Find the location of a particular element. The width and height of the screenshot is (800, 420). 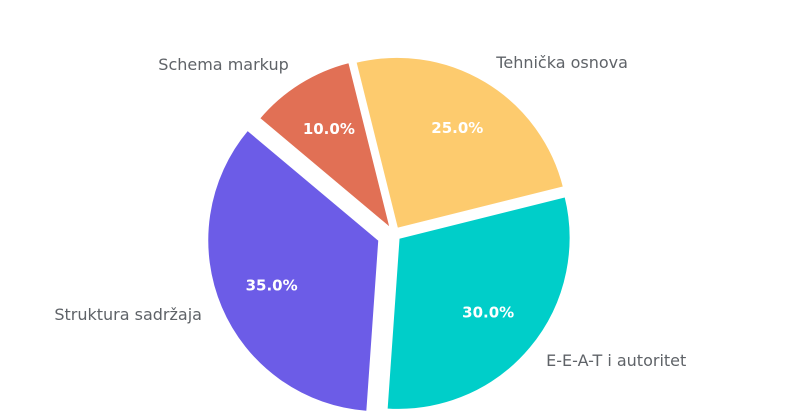

value-label: 10.0% is located at coordinates (329, 129).